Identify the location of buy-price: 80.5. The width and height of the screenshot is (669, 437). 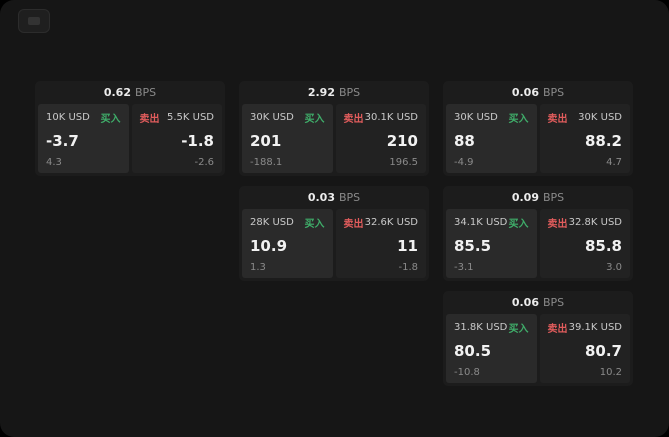
(473, 350).